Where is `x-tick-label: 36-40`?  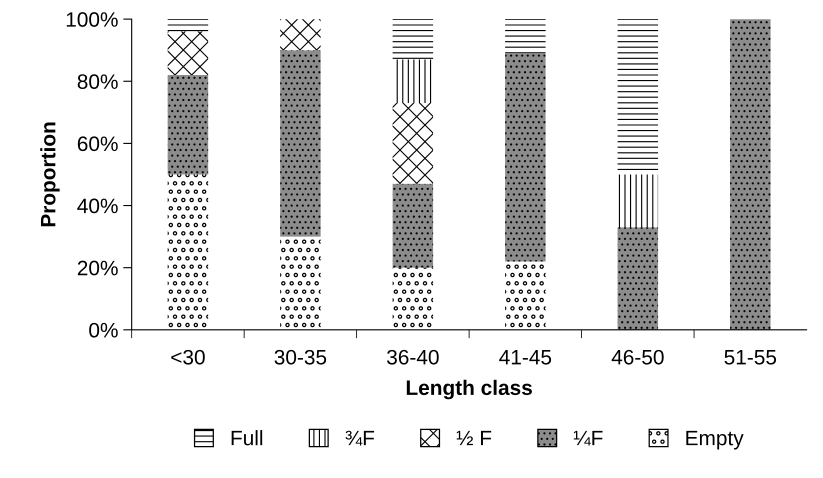
x-tick-label: 36-40 is located at coordinates (413, 357).